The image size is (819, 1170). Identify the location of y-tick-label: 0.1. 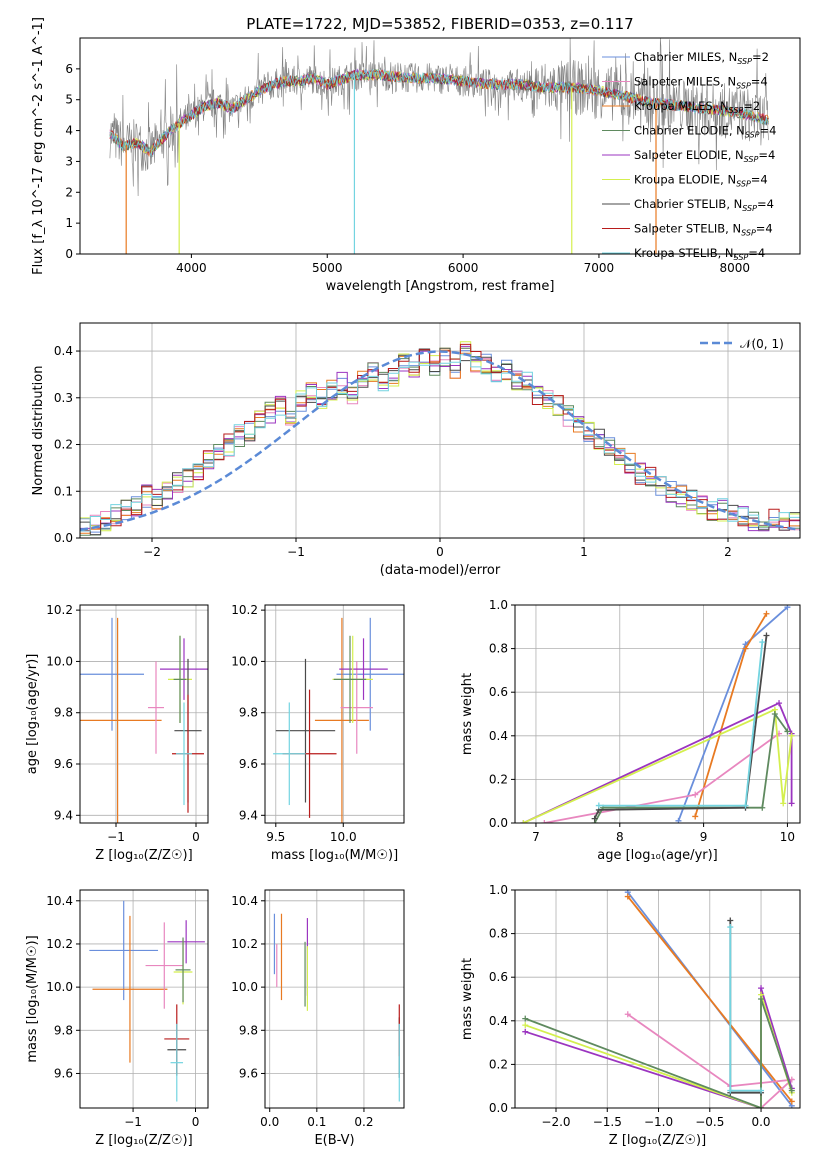
(63, 491).